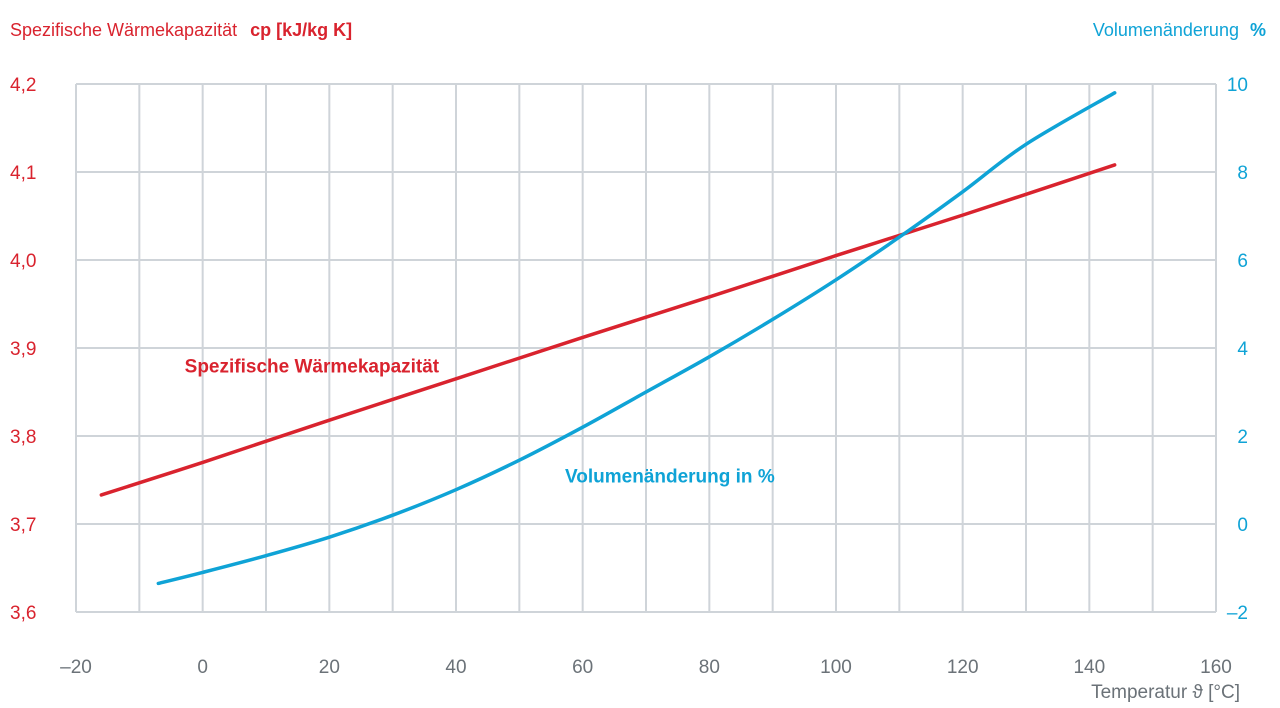  What do you see at coordinates (1258, 30) in the screenshot?
I see `right-axis-title-unit: %` at bounding box center [1258, 30].